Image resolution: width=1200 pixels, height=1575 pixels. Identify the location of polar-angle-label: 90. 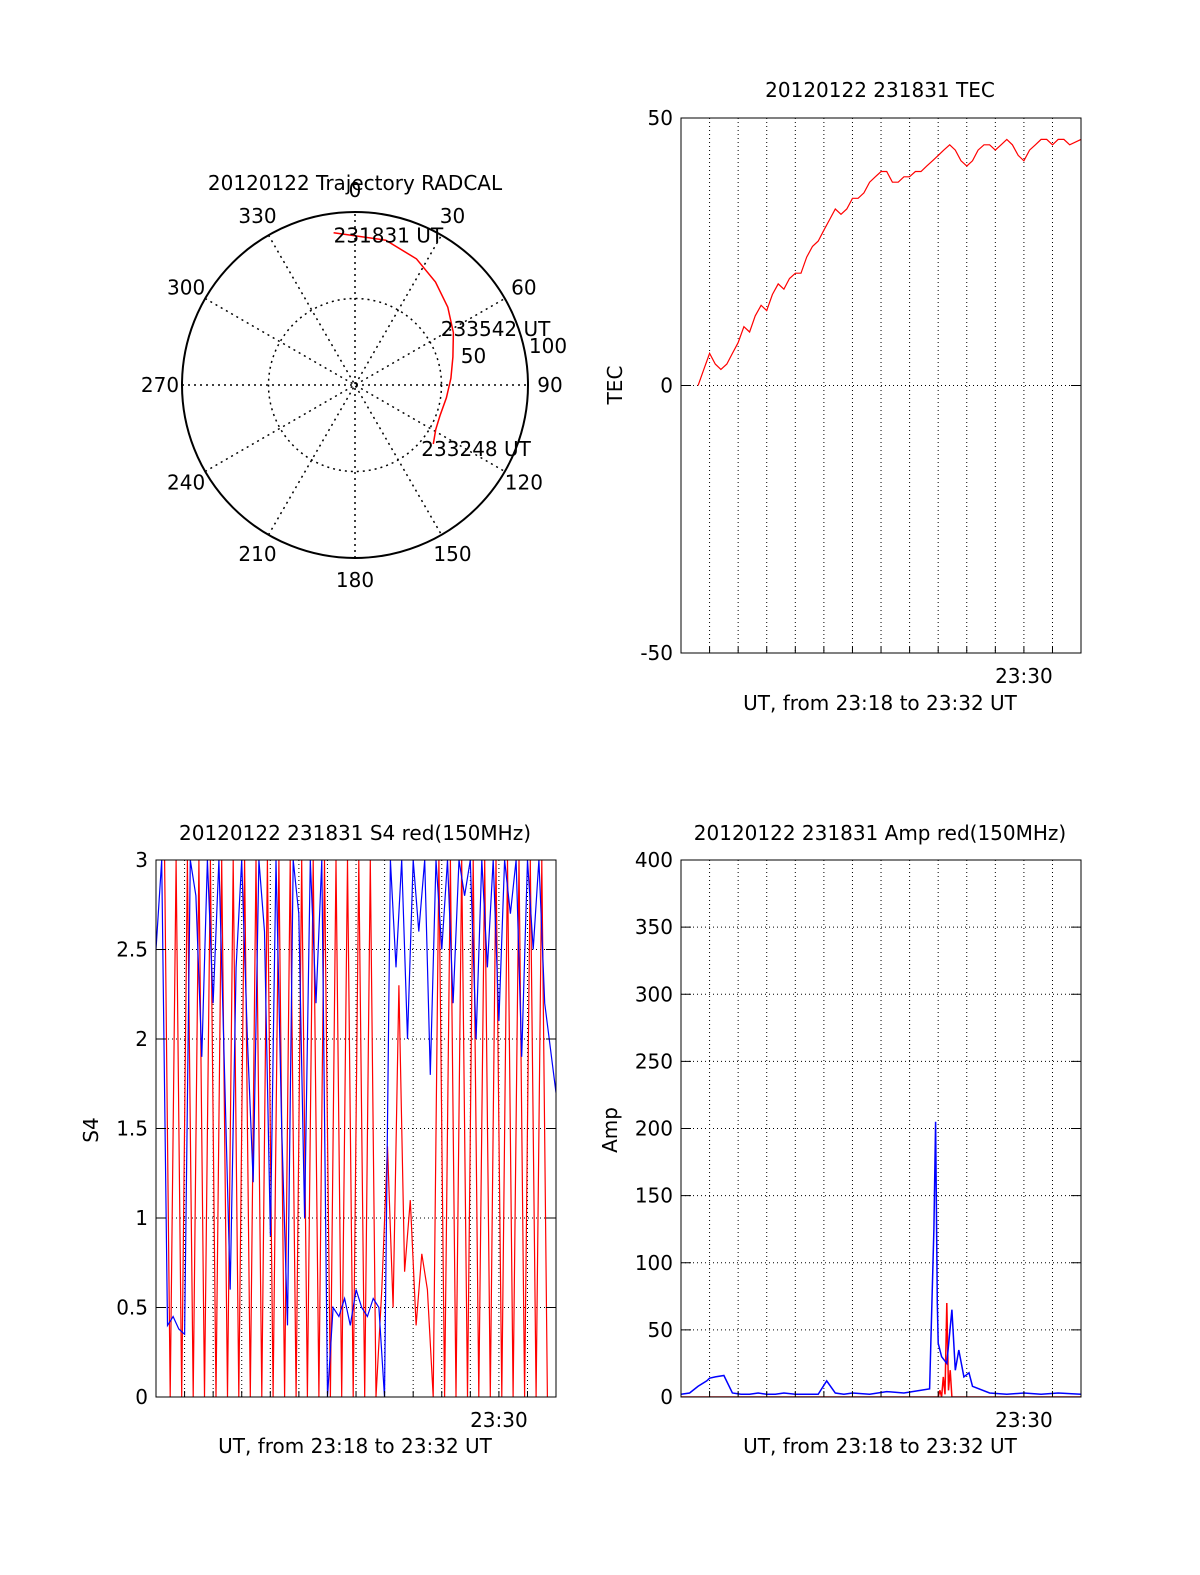
(549, 385).